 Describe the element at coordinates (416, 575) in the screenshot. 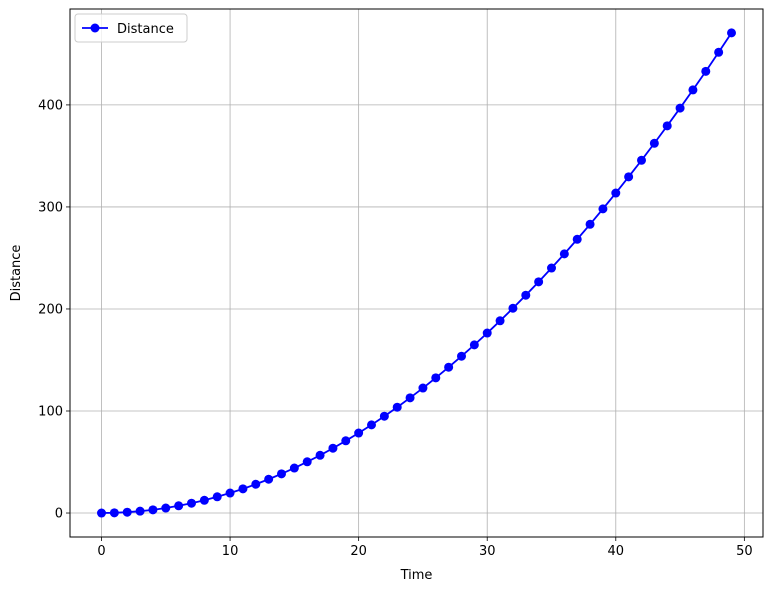

I see `x-axis-label: Time` at that location.